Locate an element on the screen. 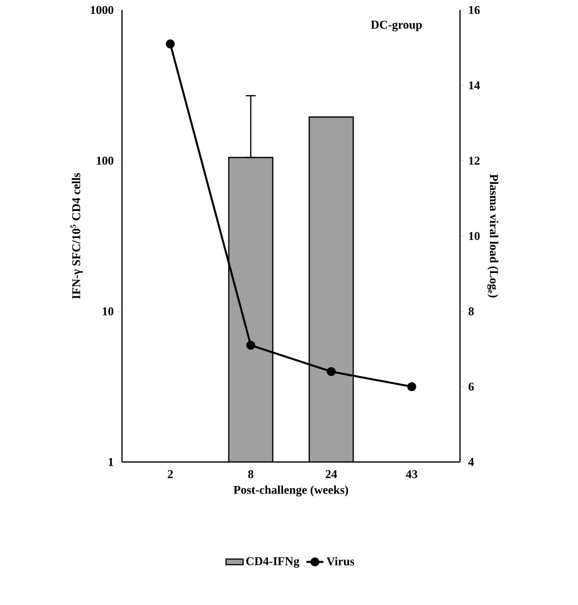 Image resolution: width=578 pixels, height=605 pixels. y2-tick-label: 6 is located at coordinates (471, 386).